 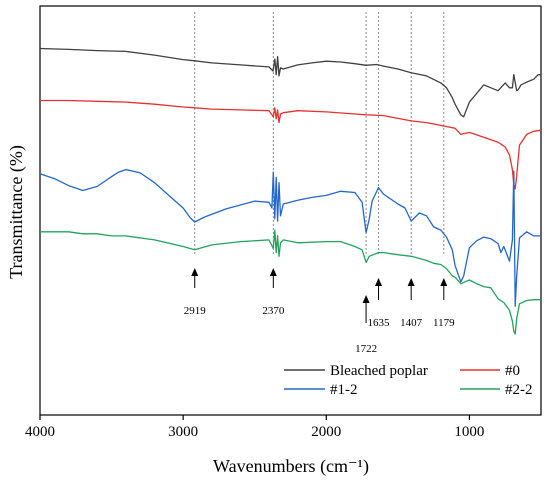 I want to click on peak-label: 2919, so click(x=195, y=311).